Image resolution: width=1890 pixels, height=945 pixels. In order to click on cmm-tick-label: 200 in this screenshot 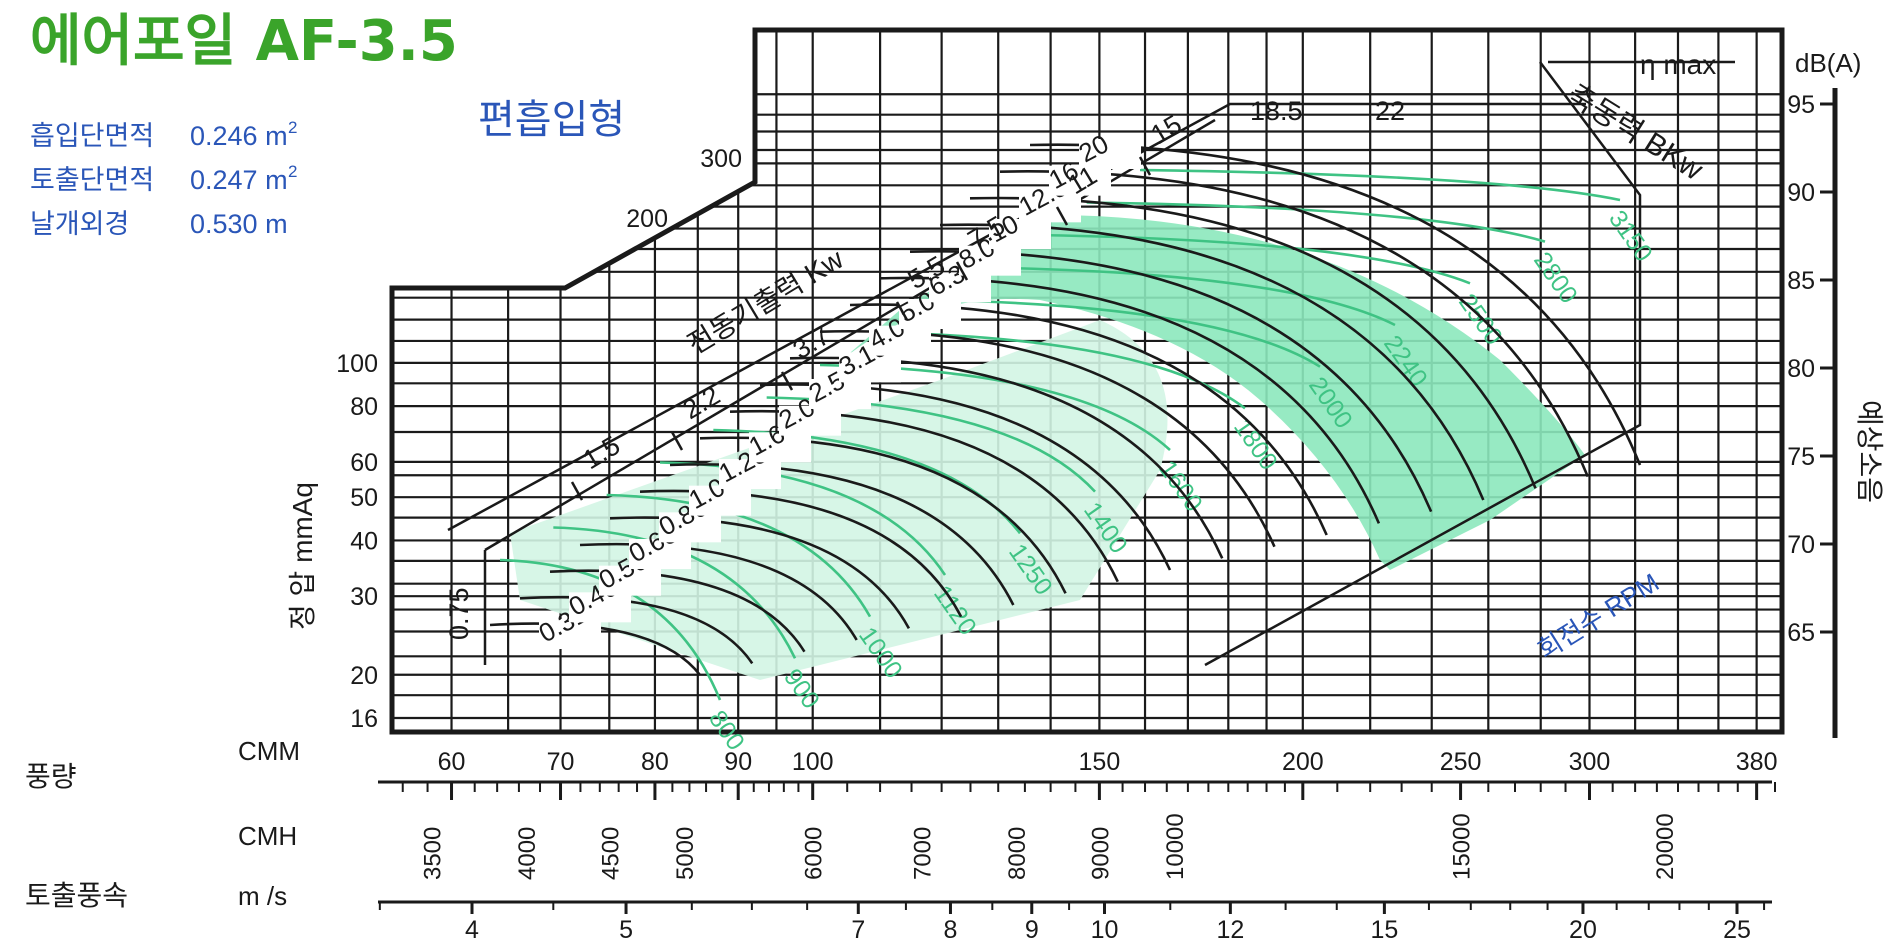, I will do `click(1303, 762)`.